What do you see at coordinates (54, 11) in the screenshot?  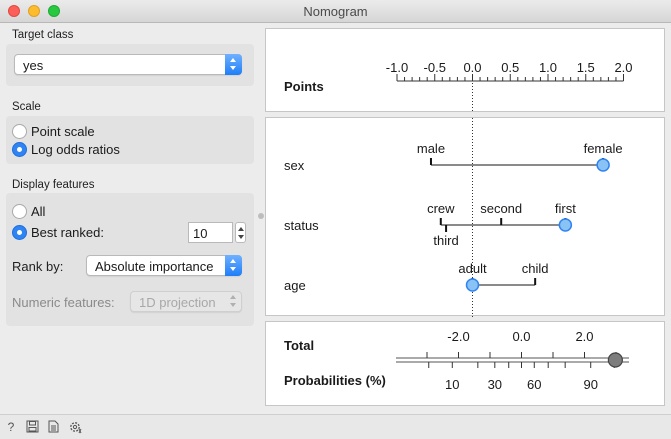 I see `maximize-window-button` at bounding box center [54, 11].